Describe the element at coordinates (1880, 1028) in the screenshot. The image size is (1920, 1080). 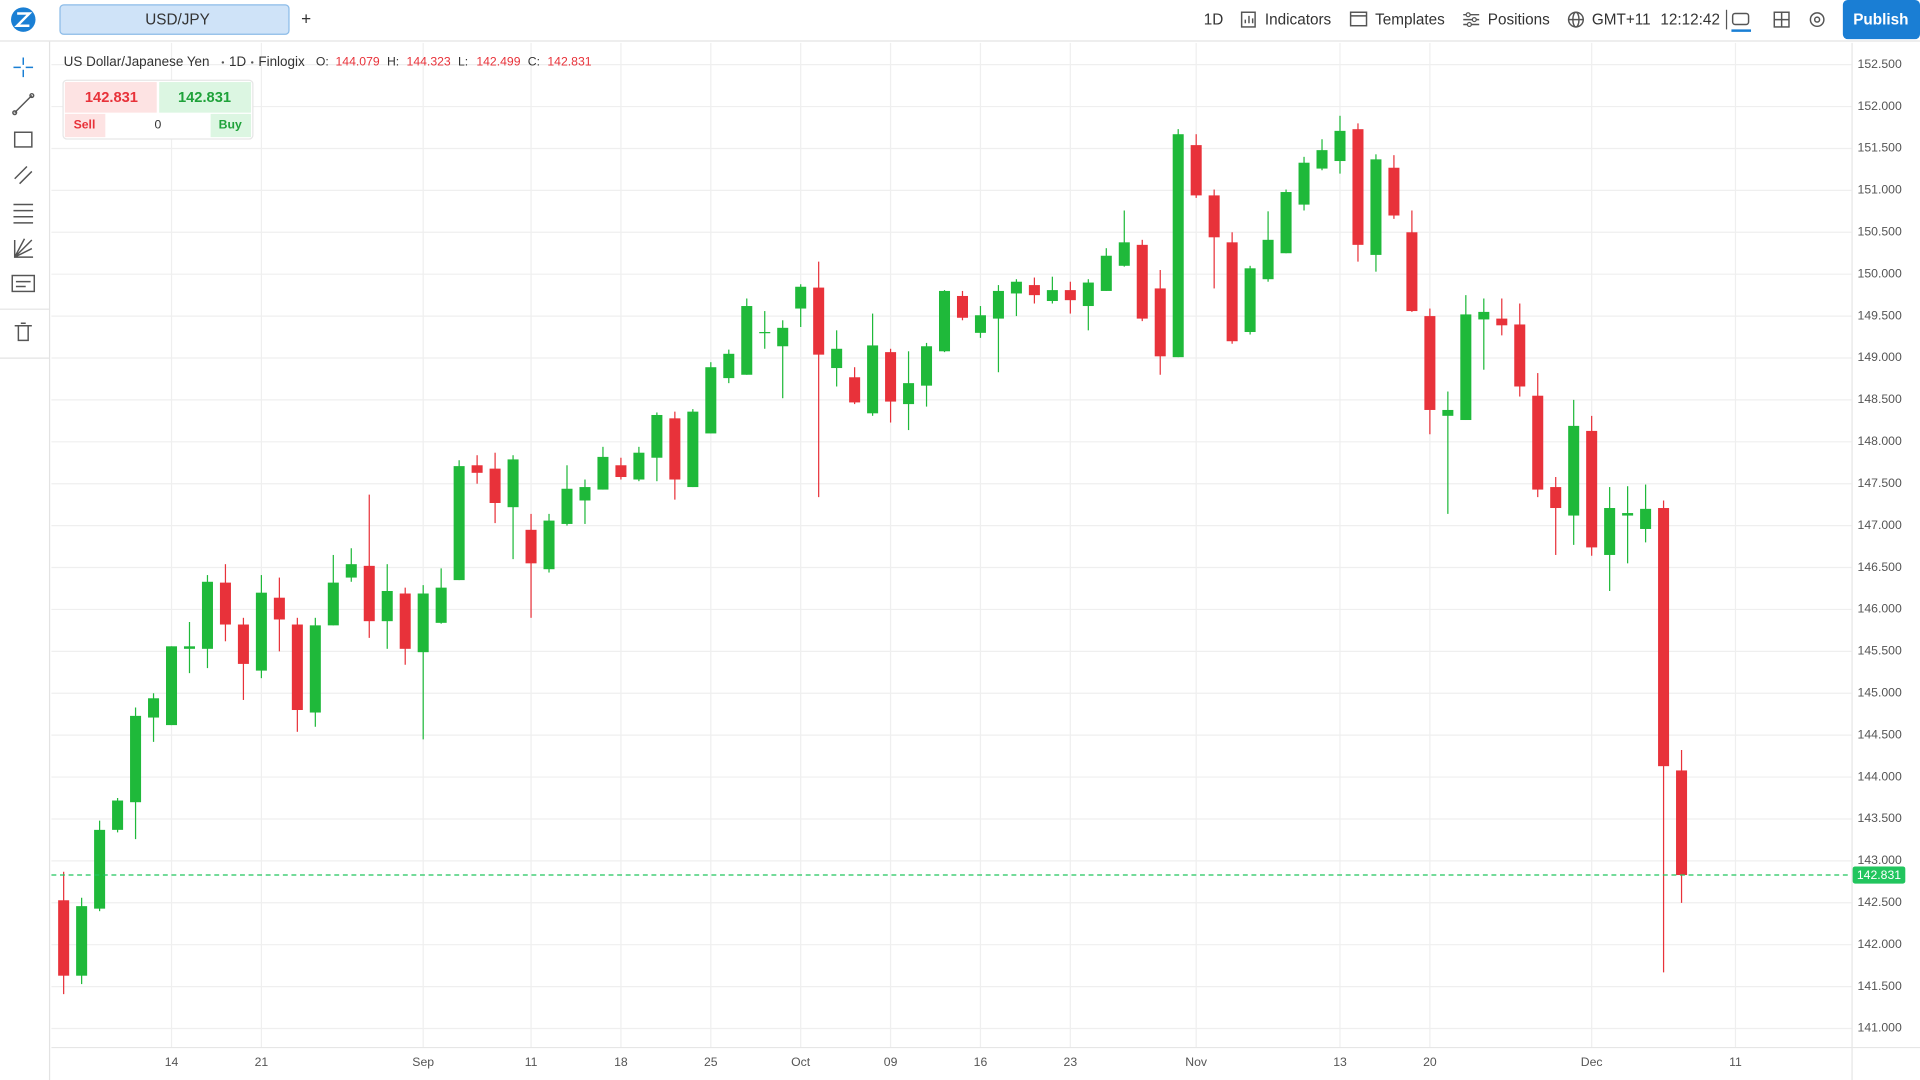
I see `y-tick-label: 141.000` at that location.